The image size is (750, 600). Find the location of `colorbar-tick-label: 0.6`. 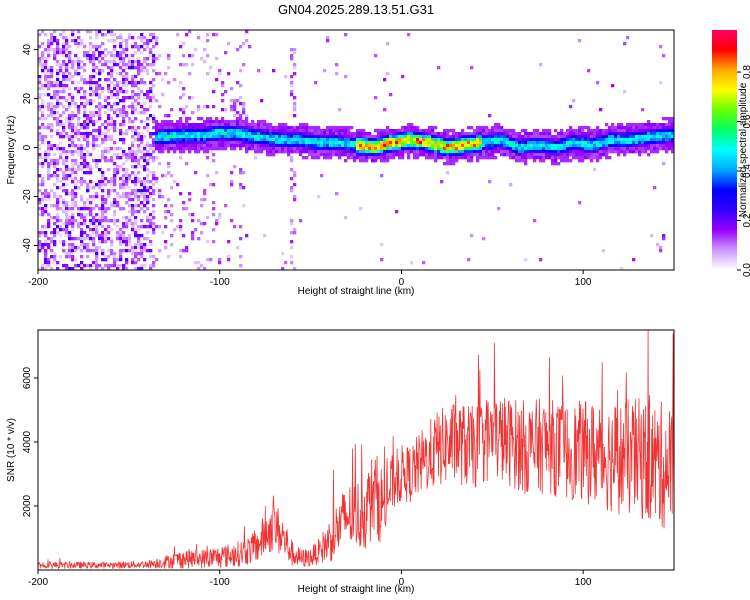

colorbar-tick-label: 0.6 is located at coordinates (746, 121).